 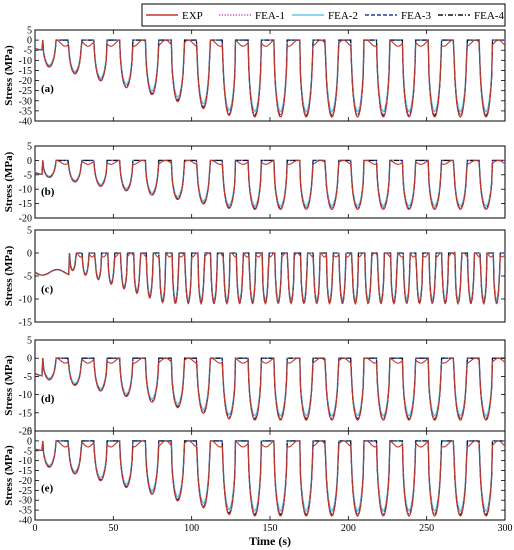 What do you see at coordinates (48, 399) in the screenshot?
I see `panel-label: (d)` at bounding box center [48, 399].